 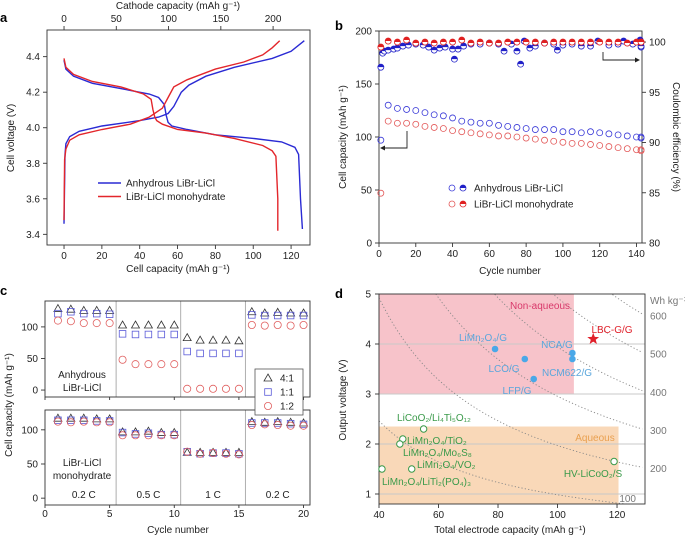 I want to click on y-tick-label: 100, so click(x=29, y=327).